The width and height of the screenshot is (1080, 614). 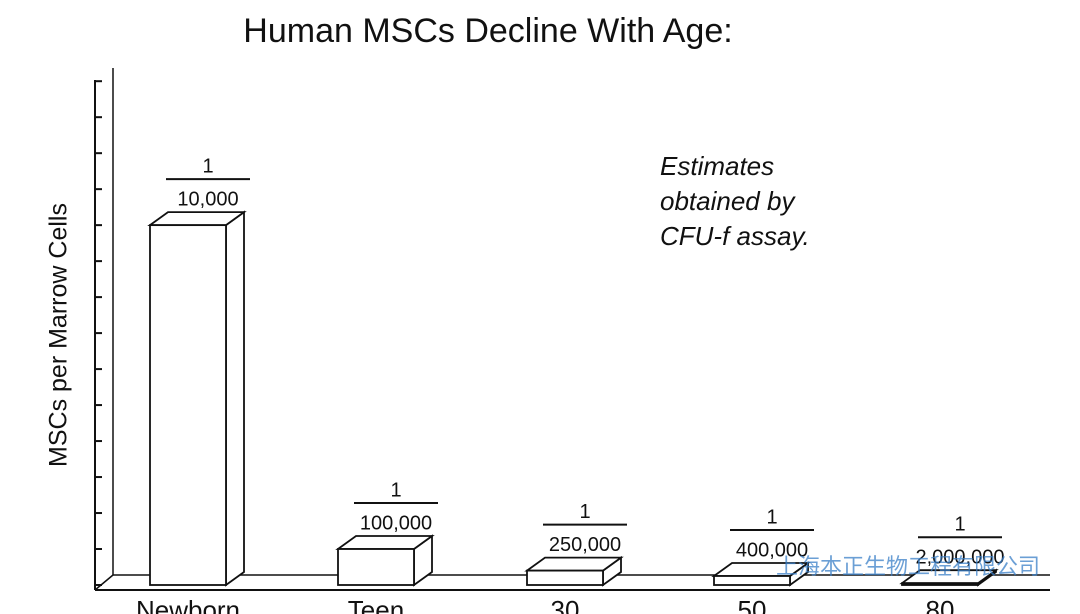 I want to click on floor-edge, so click(x=104, y=582).